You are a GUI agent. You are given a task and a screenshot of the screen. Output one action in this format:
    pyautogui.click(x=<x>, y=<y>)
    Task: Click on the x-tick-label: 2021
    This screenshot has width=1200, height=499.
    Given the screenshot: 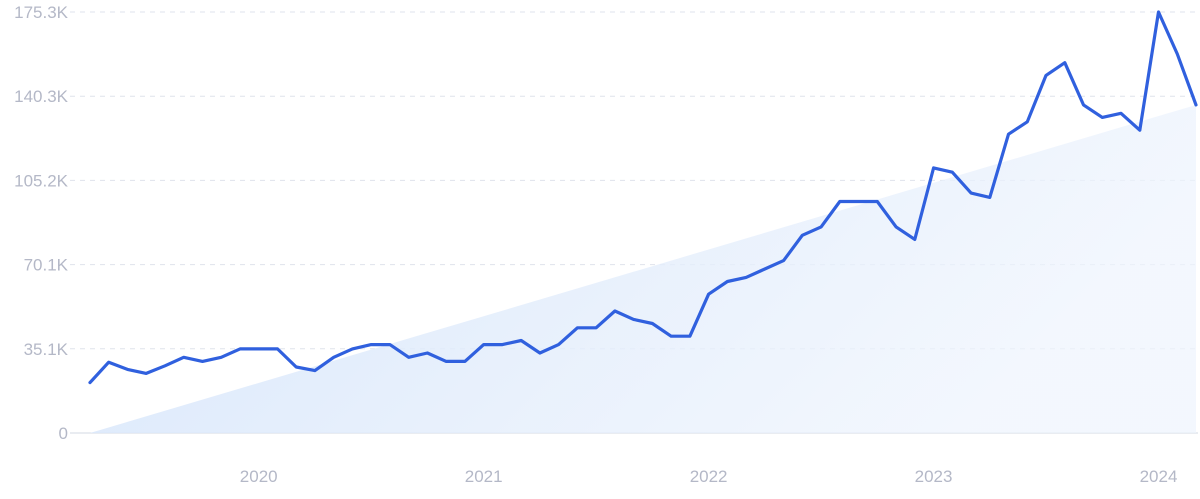 What is the action you would take?
    pyautogui.click(x=484, y=476)
    